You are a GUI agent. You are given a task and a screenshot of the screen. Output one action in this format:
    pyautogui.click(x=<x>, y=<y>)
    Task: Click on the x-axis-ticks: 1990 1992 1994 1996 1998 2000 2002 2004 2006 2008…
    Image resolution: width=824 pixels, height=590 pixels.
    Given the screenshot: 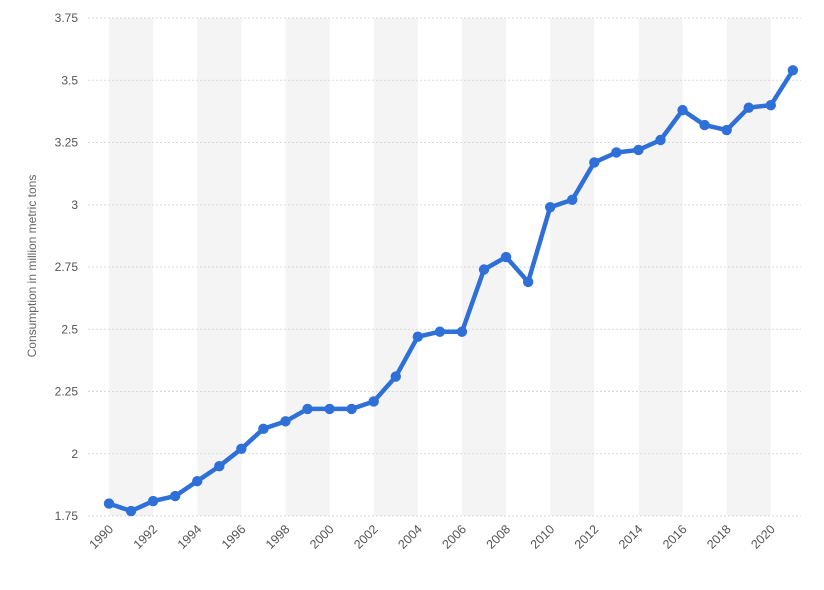 What is the action you would take?
    pyautogui.click(x=432, y=537)
    